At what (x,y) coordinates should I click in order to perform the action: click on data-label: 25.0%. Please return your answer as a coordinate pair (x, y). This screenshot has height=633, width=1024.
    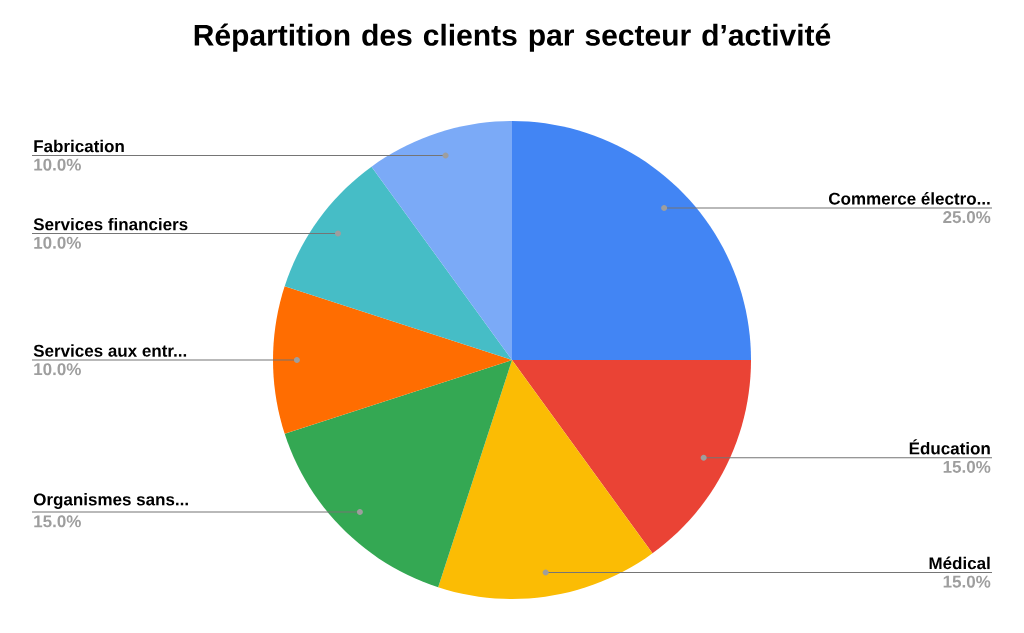
    Looking at the image, I should click on (967, 217).